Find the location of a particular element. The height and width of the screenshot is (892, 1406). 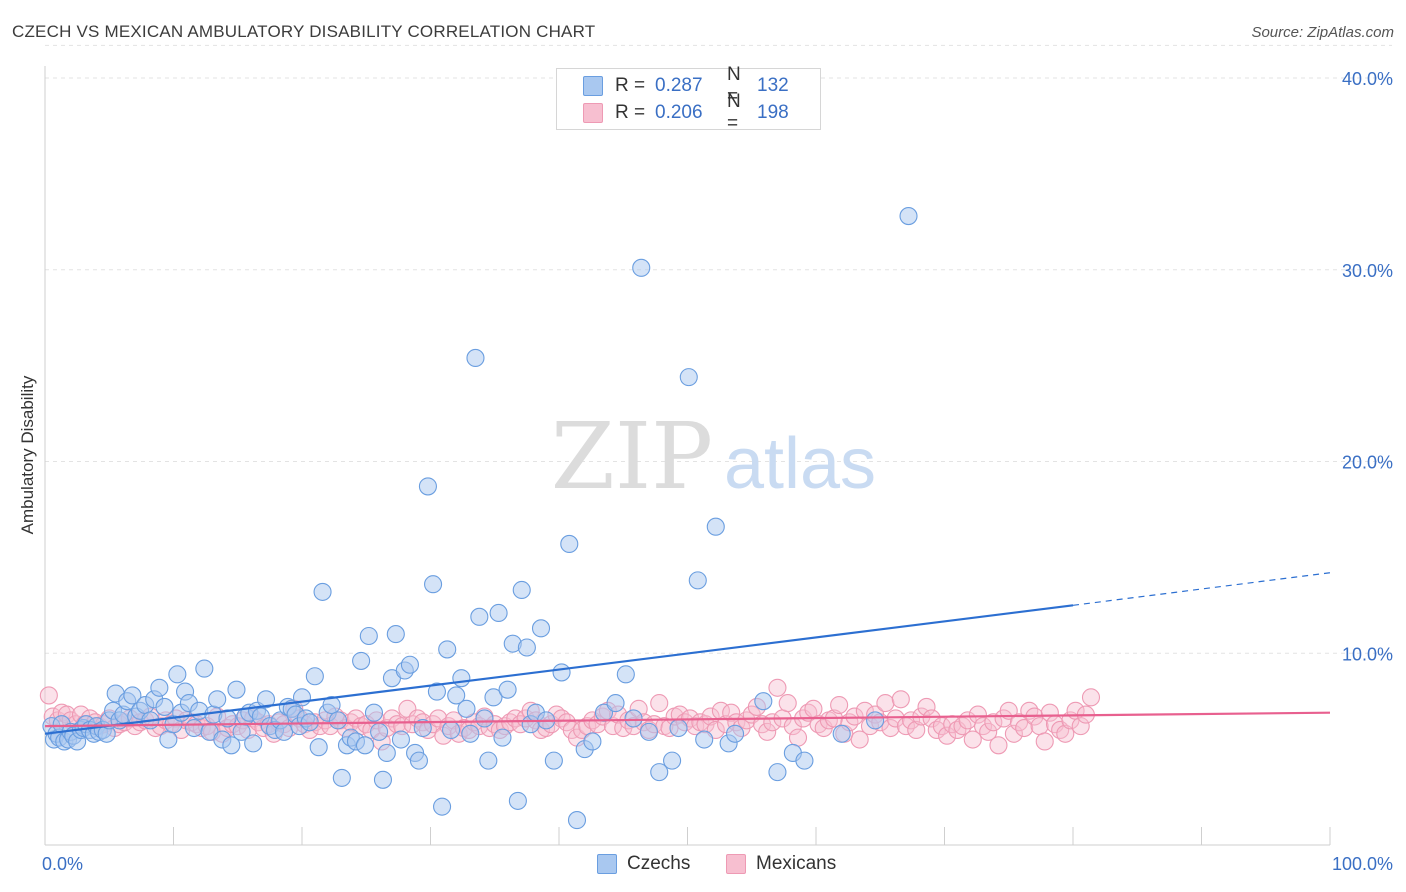

legend-row-czechs: R = 0.287 N = 132 is located at coordinates (686, 85).